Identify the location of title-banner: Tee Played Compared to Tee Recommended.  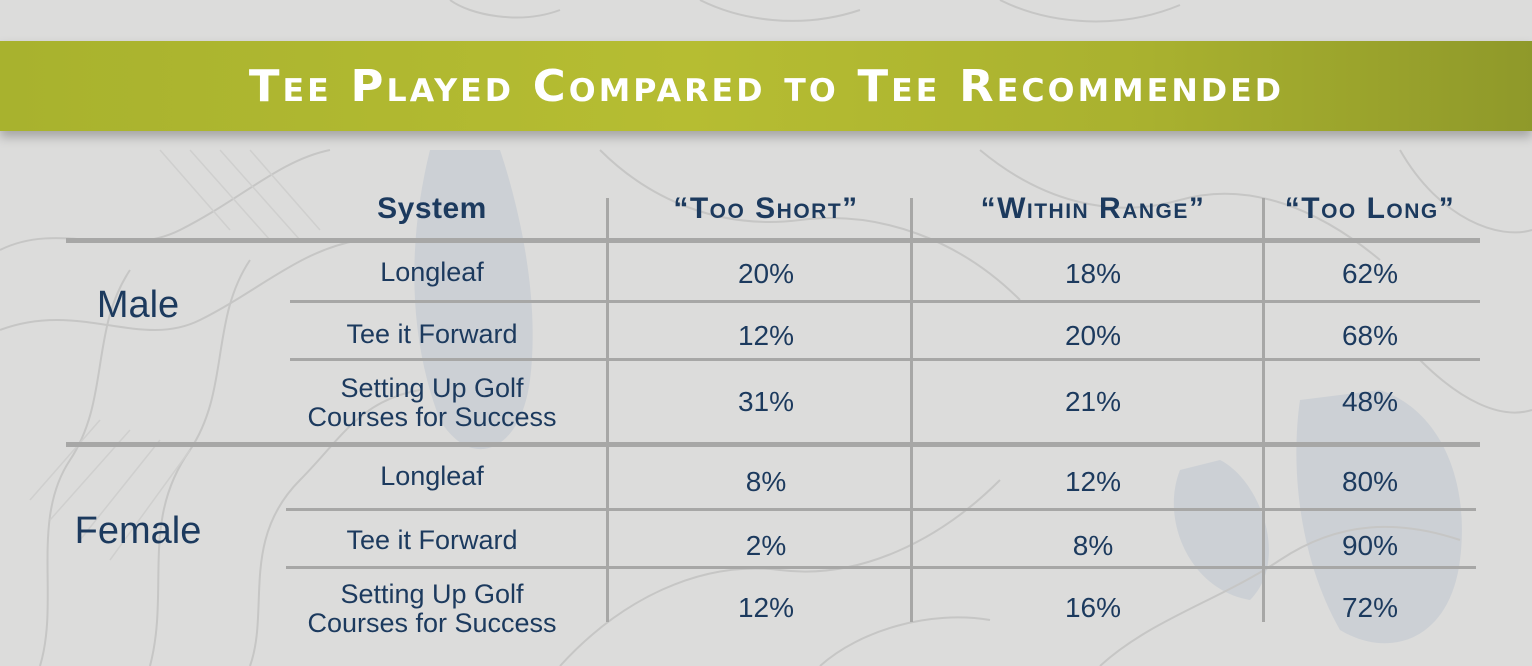
(766, 86).